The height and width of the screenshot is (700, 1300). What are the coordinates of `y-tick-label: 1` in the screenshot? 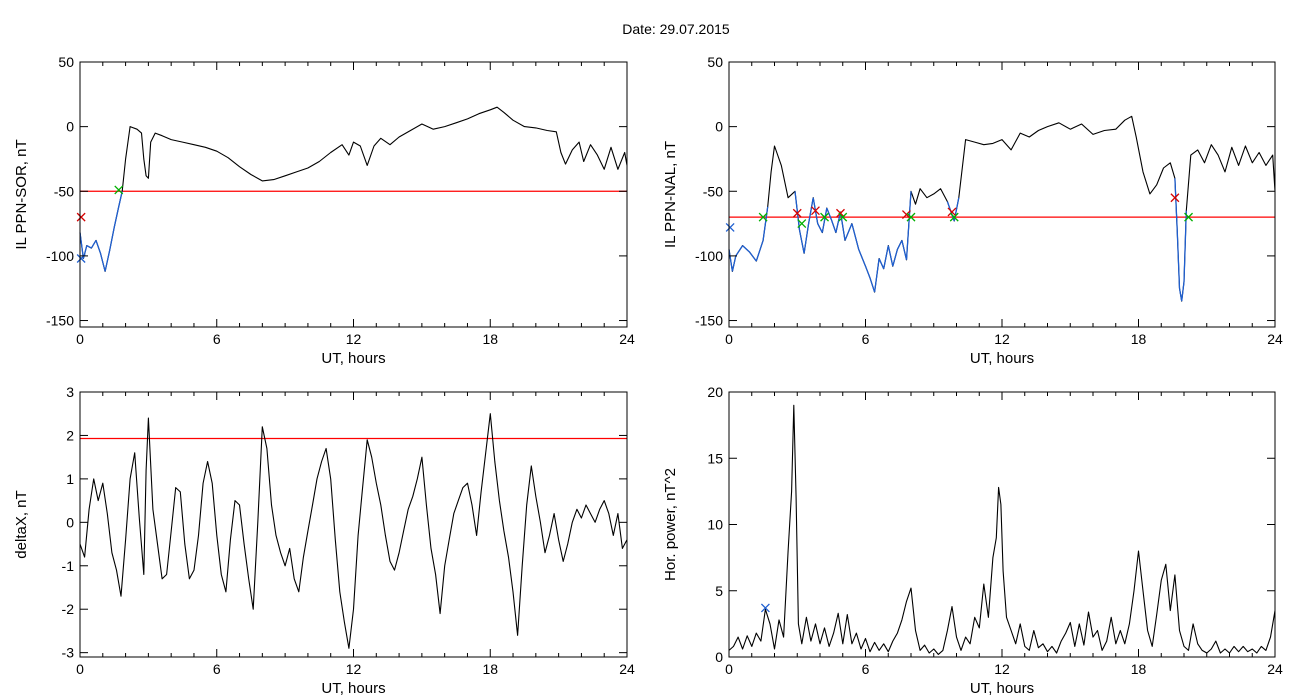 It's located at (70, 479).